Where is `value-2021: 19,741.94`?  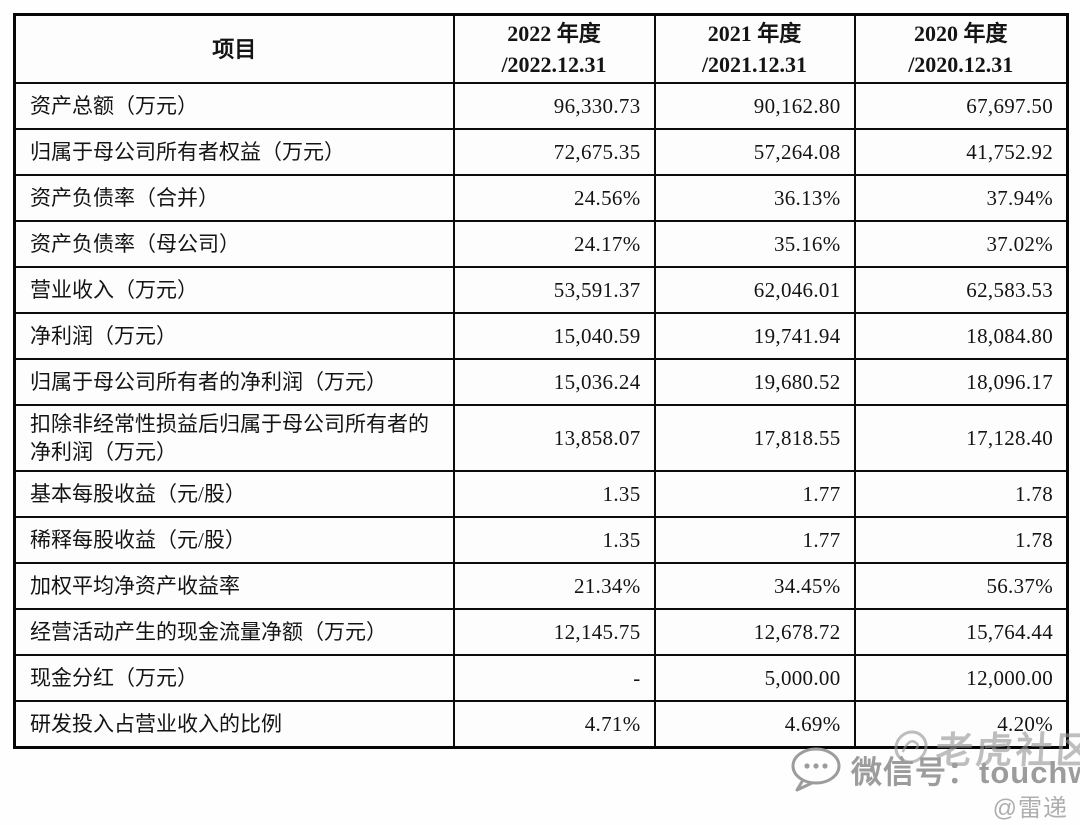 value-2021: 19,741.94 is located at coordinates (754, 336).